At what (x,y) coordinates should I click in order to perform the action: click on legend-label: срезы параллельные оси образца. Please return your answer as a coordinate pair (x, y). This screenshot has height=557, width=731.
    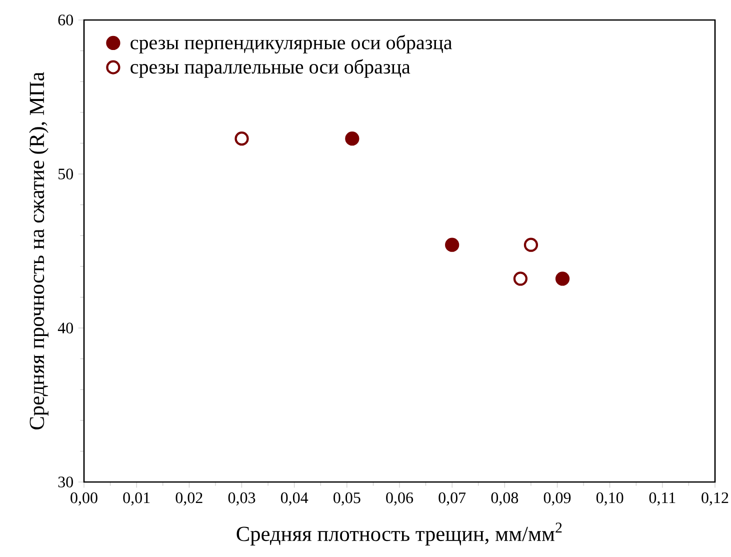
    Looking at the image, I should click on (270, 68).